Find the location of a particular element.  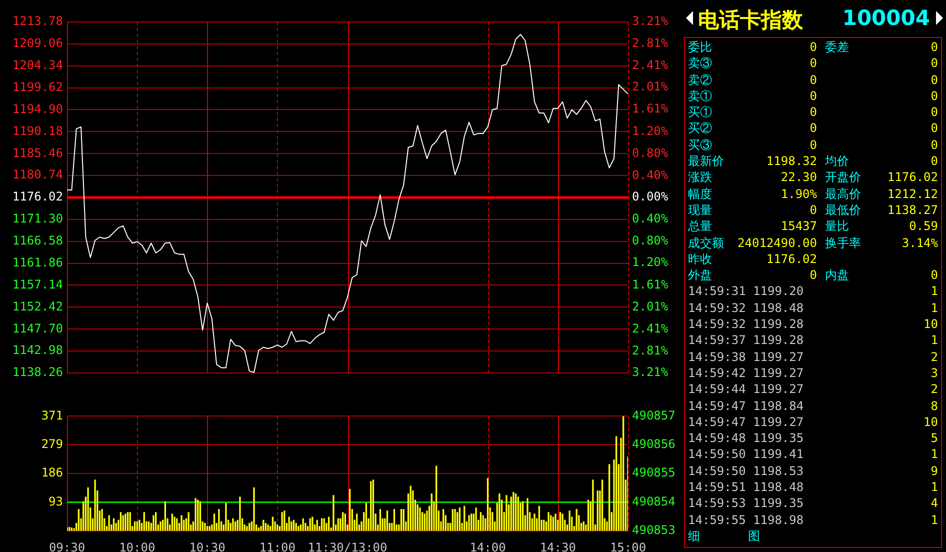

x-tick-label: 09:30 is located at coordinates (67, 546).